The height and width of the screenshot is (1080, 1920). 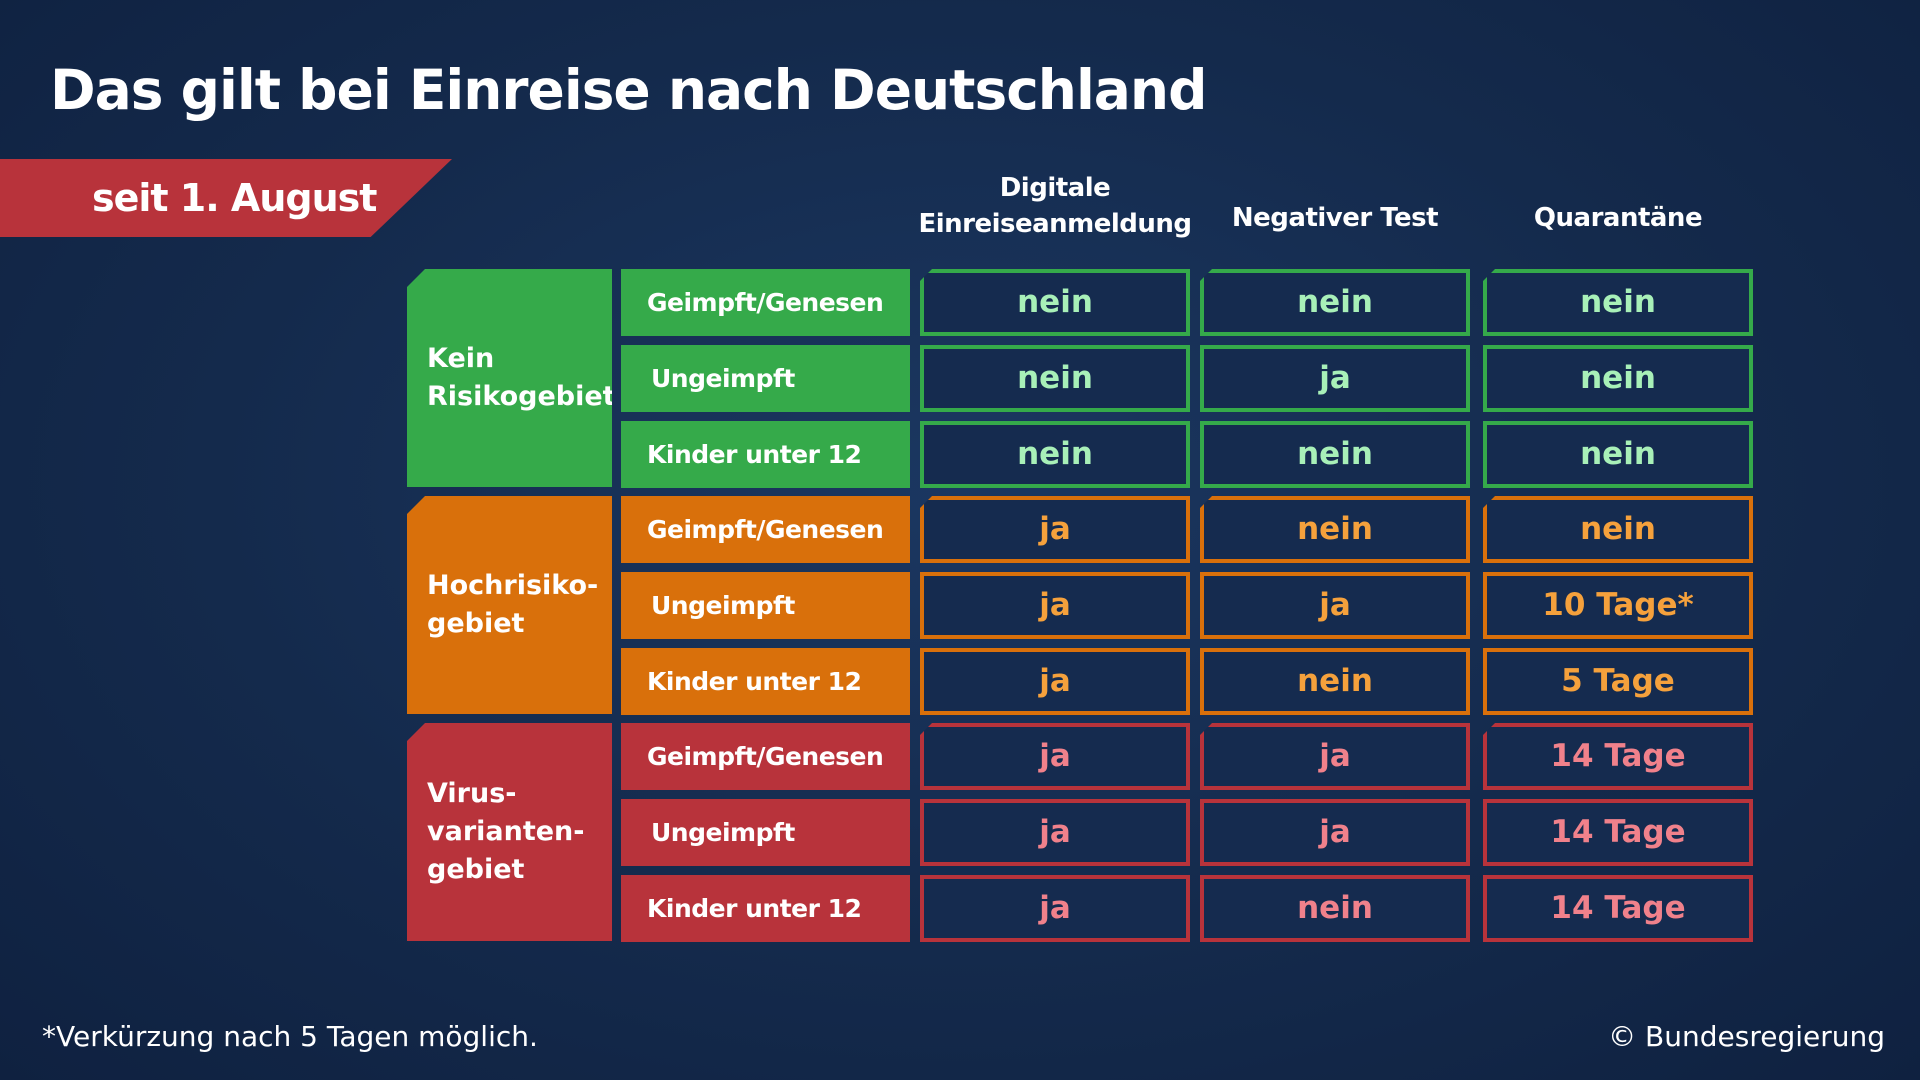 What do you see at coordinates (506, 831) in the screenshot?
I see `group-label: Virus- varianten- gebiet` at bounding box center [506, 831].